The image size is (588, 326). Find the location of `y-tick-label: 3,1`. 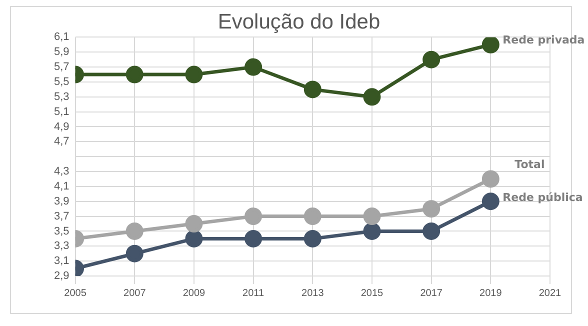

y-tick-label: 3,1 is located at coordinates (62, 261).